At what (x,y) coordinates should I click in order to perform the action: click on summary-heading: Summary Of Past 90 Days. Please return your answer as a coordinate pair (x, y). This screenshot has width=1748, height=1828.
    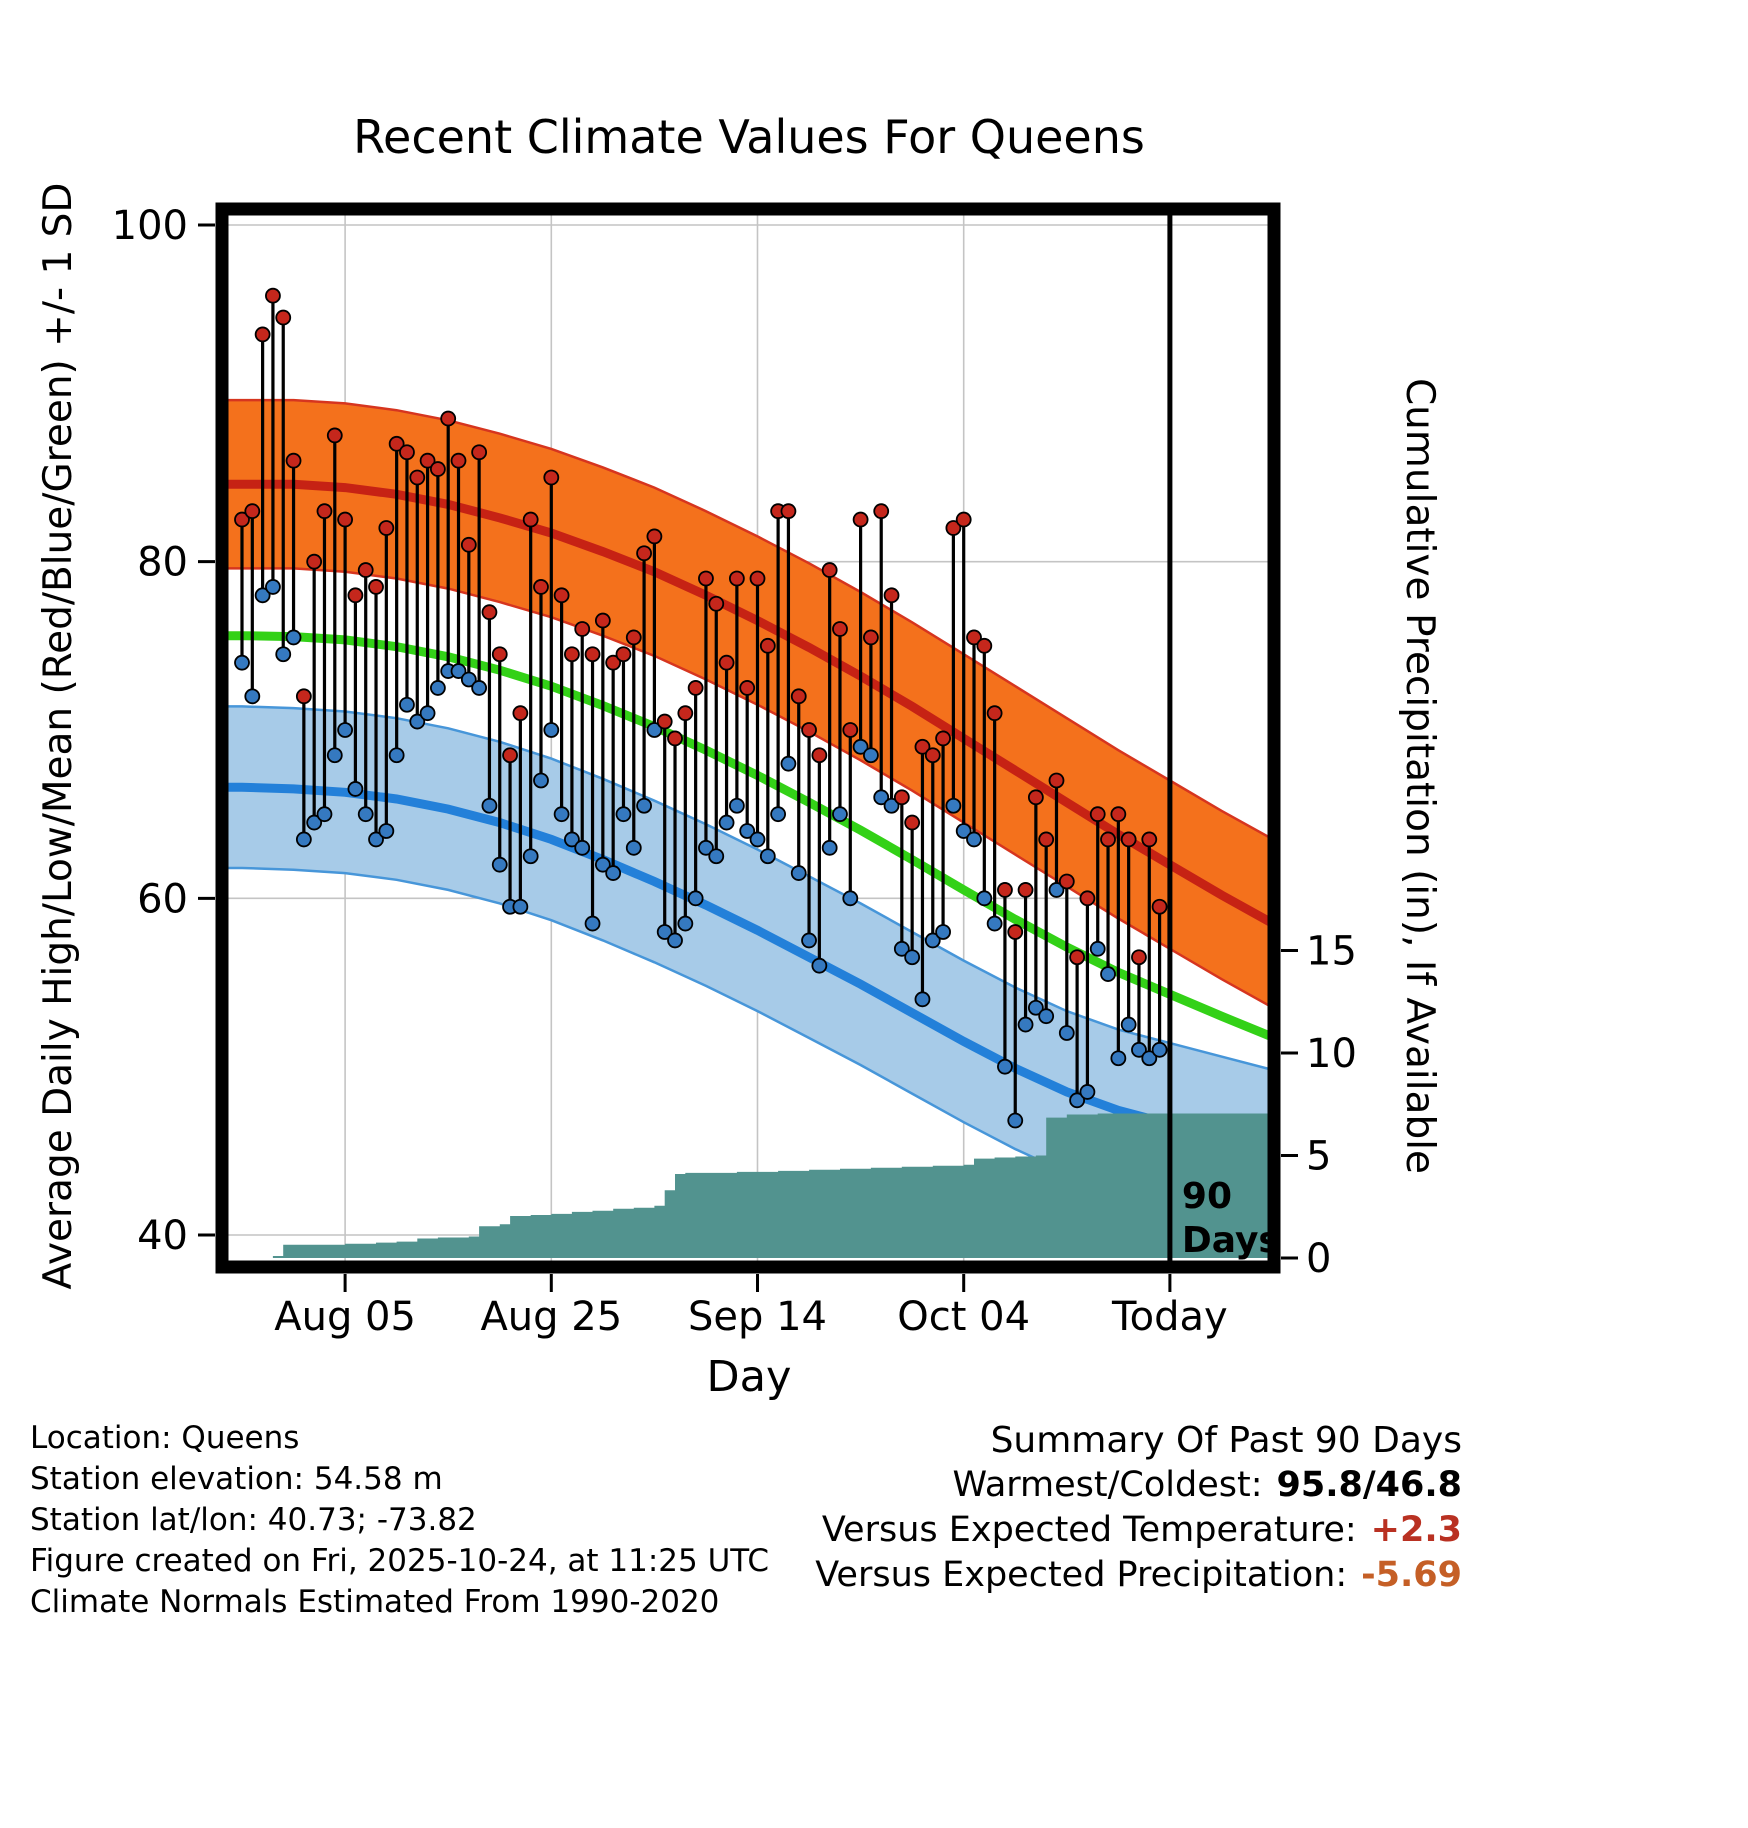
    Looking at the image, I should click on (1226, 1440).